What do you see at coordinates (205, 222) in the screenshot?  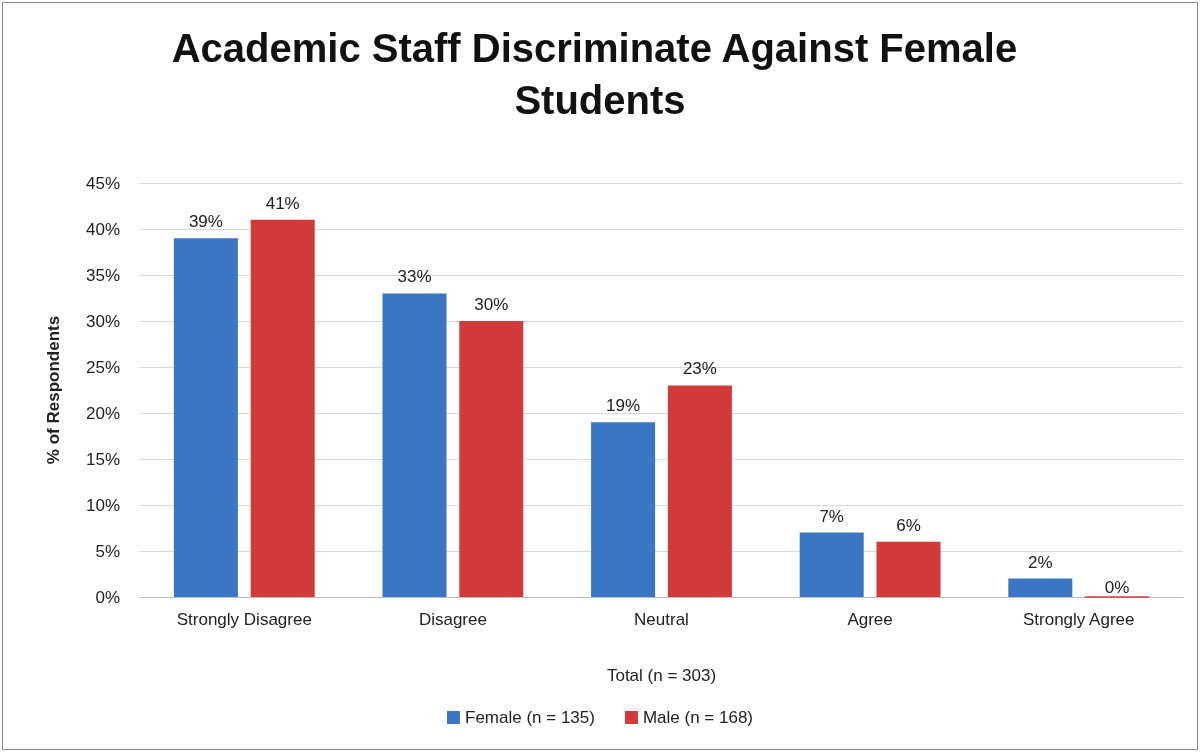 I see `data-label: 39%` at bounding box center [205, 222].